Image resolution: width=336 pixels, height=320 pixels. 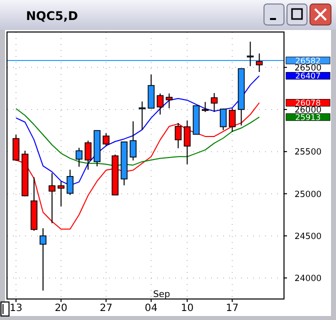 What do you see at coordinates (138, 137) in the screenshot?
I see `line-series` at bounding box center [138, 137].